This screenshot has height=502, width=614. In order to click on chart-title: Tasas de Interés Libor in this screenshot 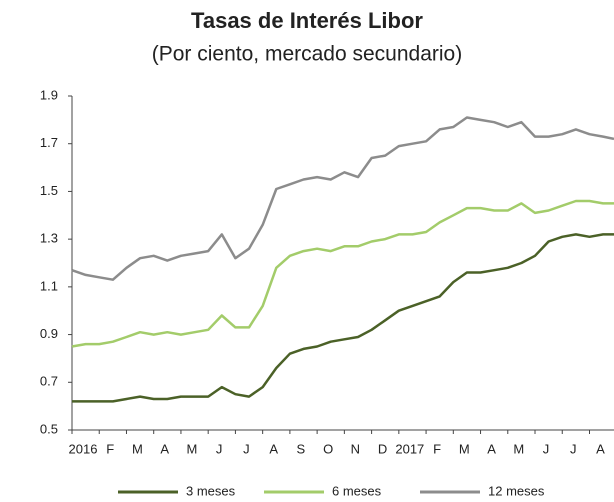, I will do `click(307, 20)`.